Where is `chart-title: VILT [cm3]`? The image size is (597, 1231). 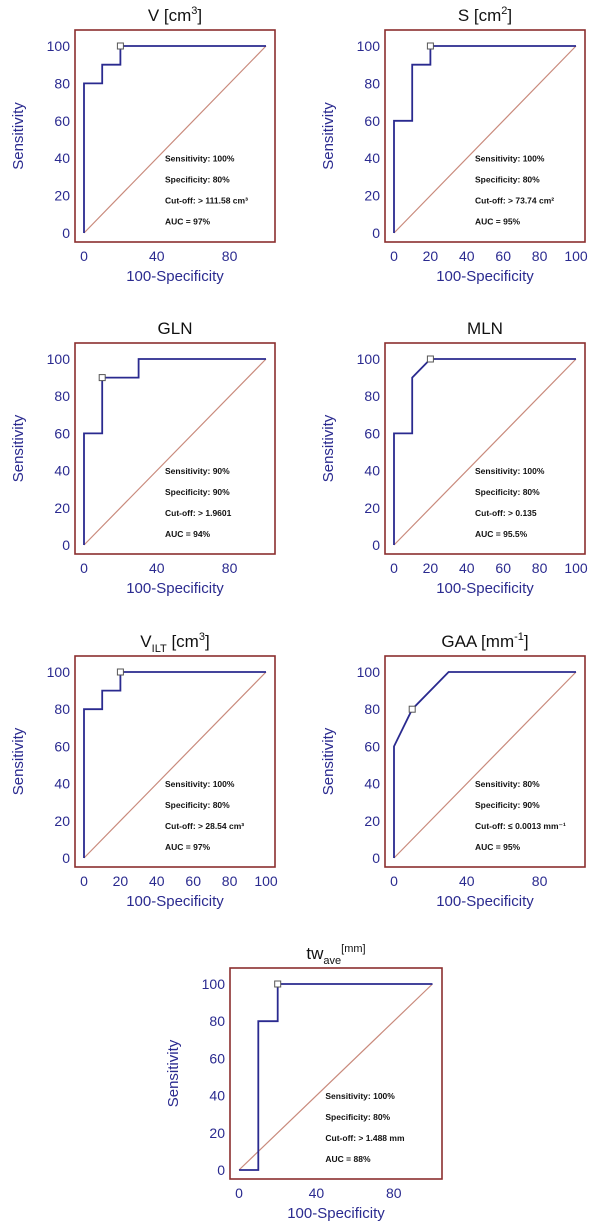
chart-title: VILT [cm3] is located at coordinates (174, 643).